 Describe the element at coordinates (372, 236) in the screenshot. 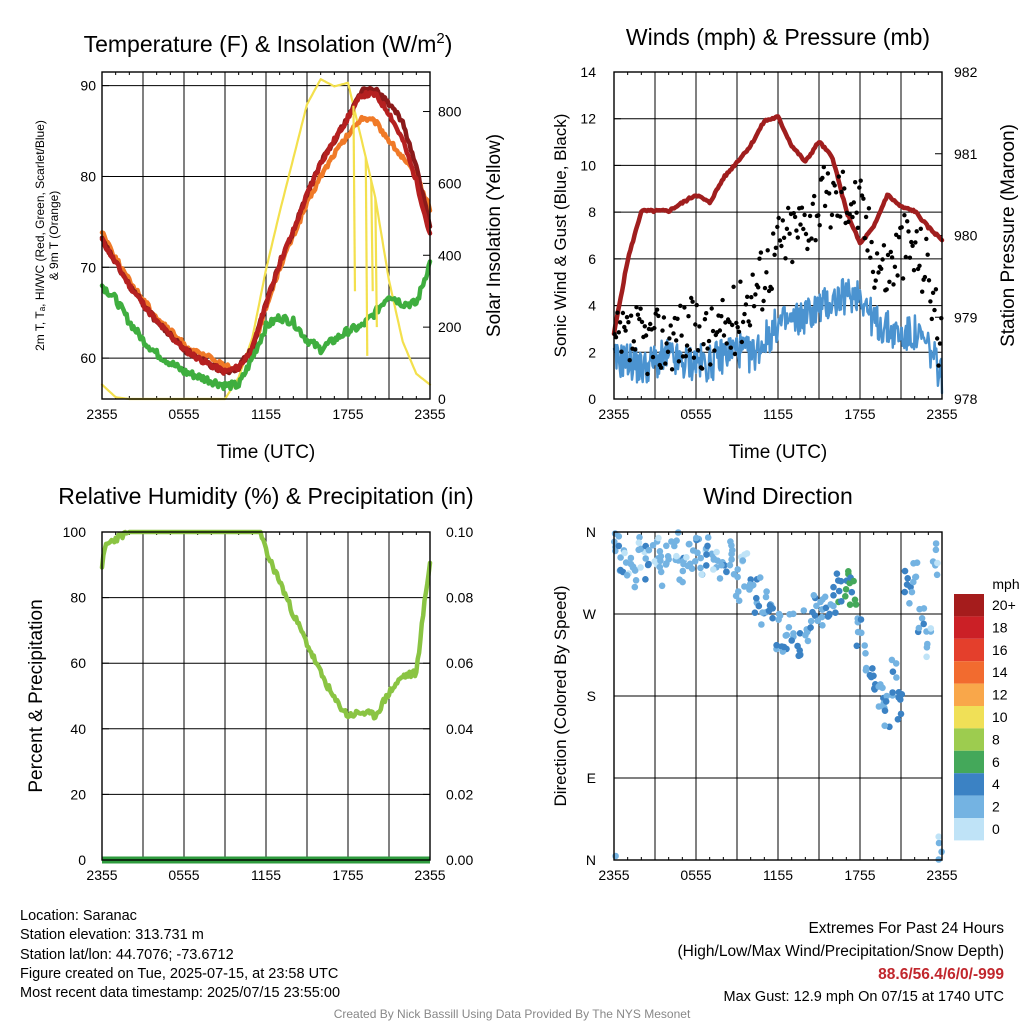

I see `insolation-spike` at that location.